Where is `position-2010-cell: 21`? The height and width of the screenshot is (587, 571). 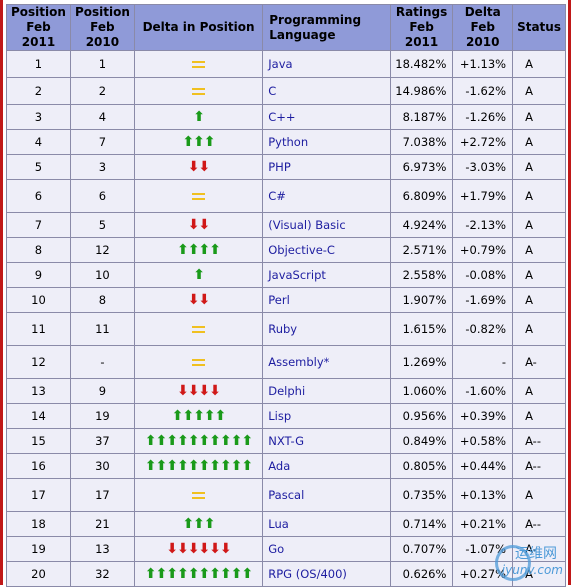 position-2010-cell: 21 is located at coordinates (102, 524).